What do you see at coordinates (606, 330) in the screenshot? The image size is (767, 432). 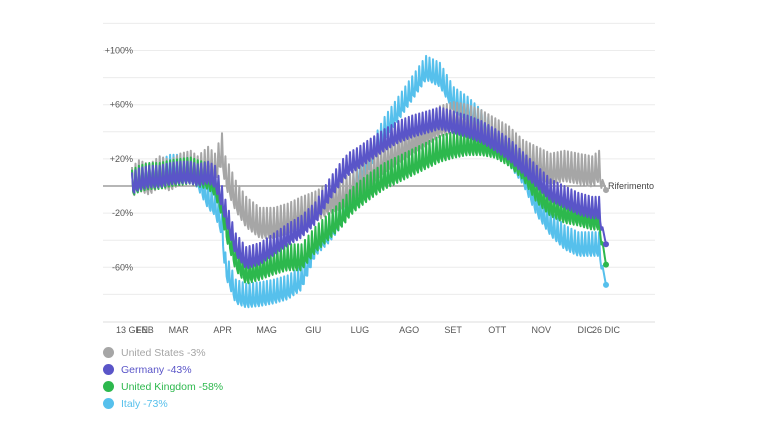 I see `x-tick-label: 26 DIC` at bounding box center [606, 330].